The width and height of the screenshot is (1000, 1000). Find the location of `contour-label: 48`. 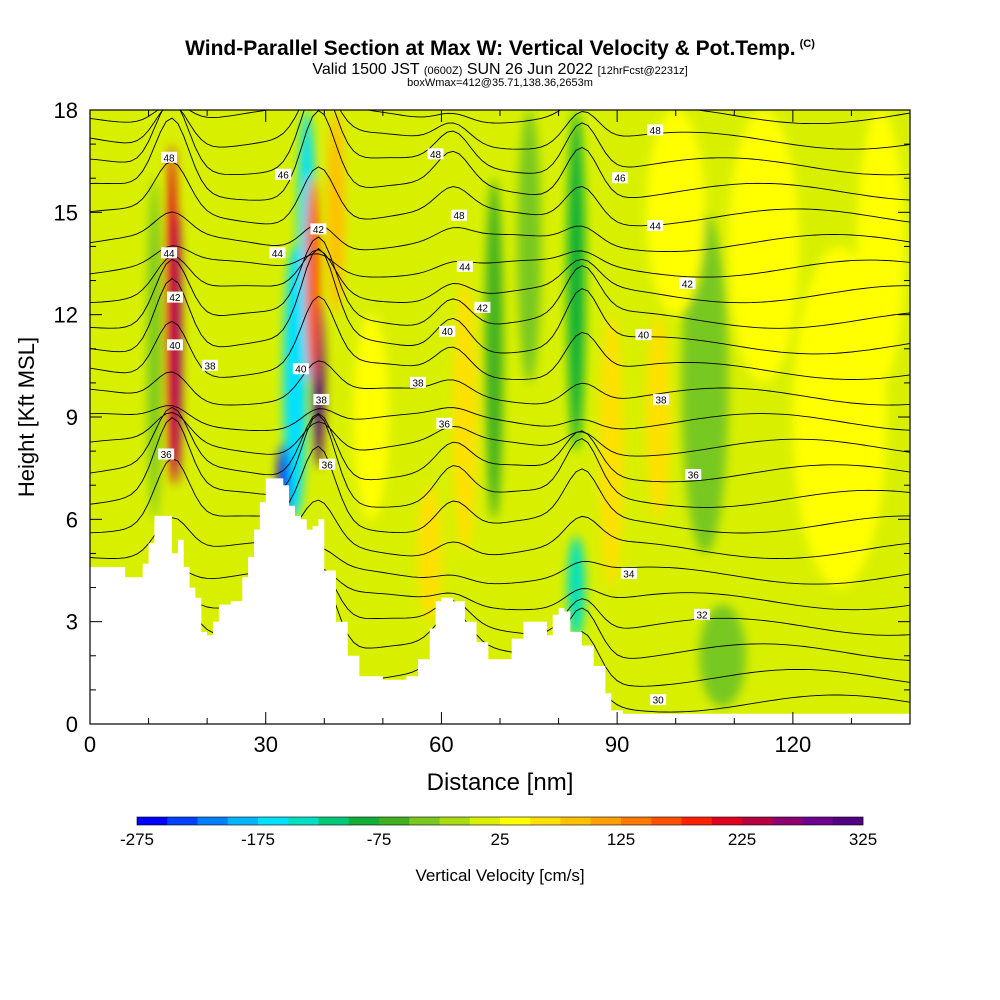

contour-label: 48 is located at coordinates (435, 154).